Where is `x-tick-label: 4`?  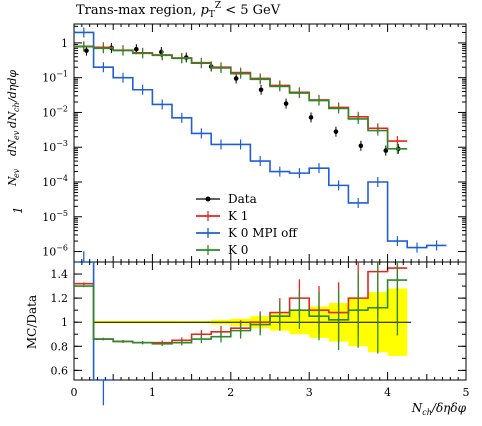 x-tick-label: 4 is located at coordinates (387, 392).